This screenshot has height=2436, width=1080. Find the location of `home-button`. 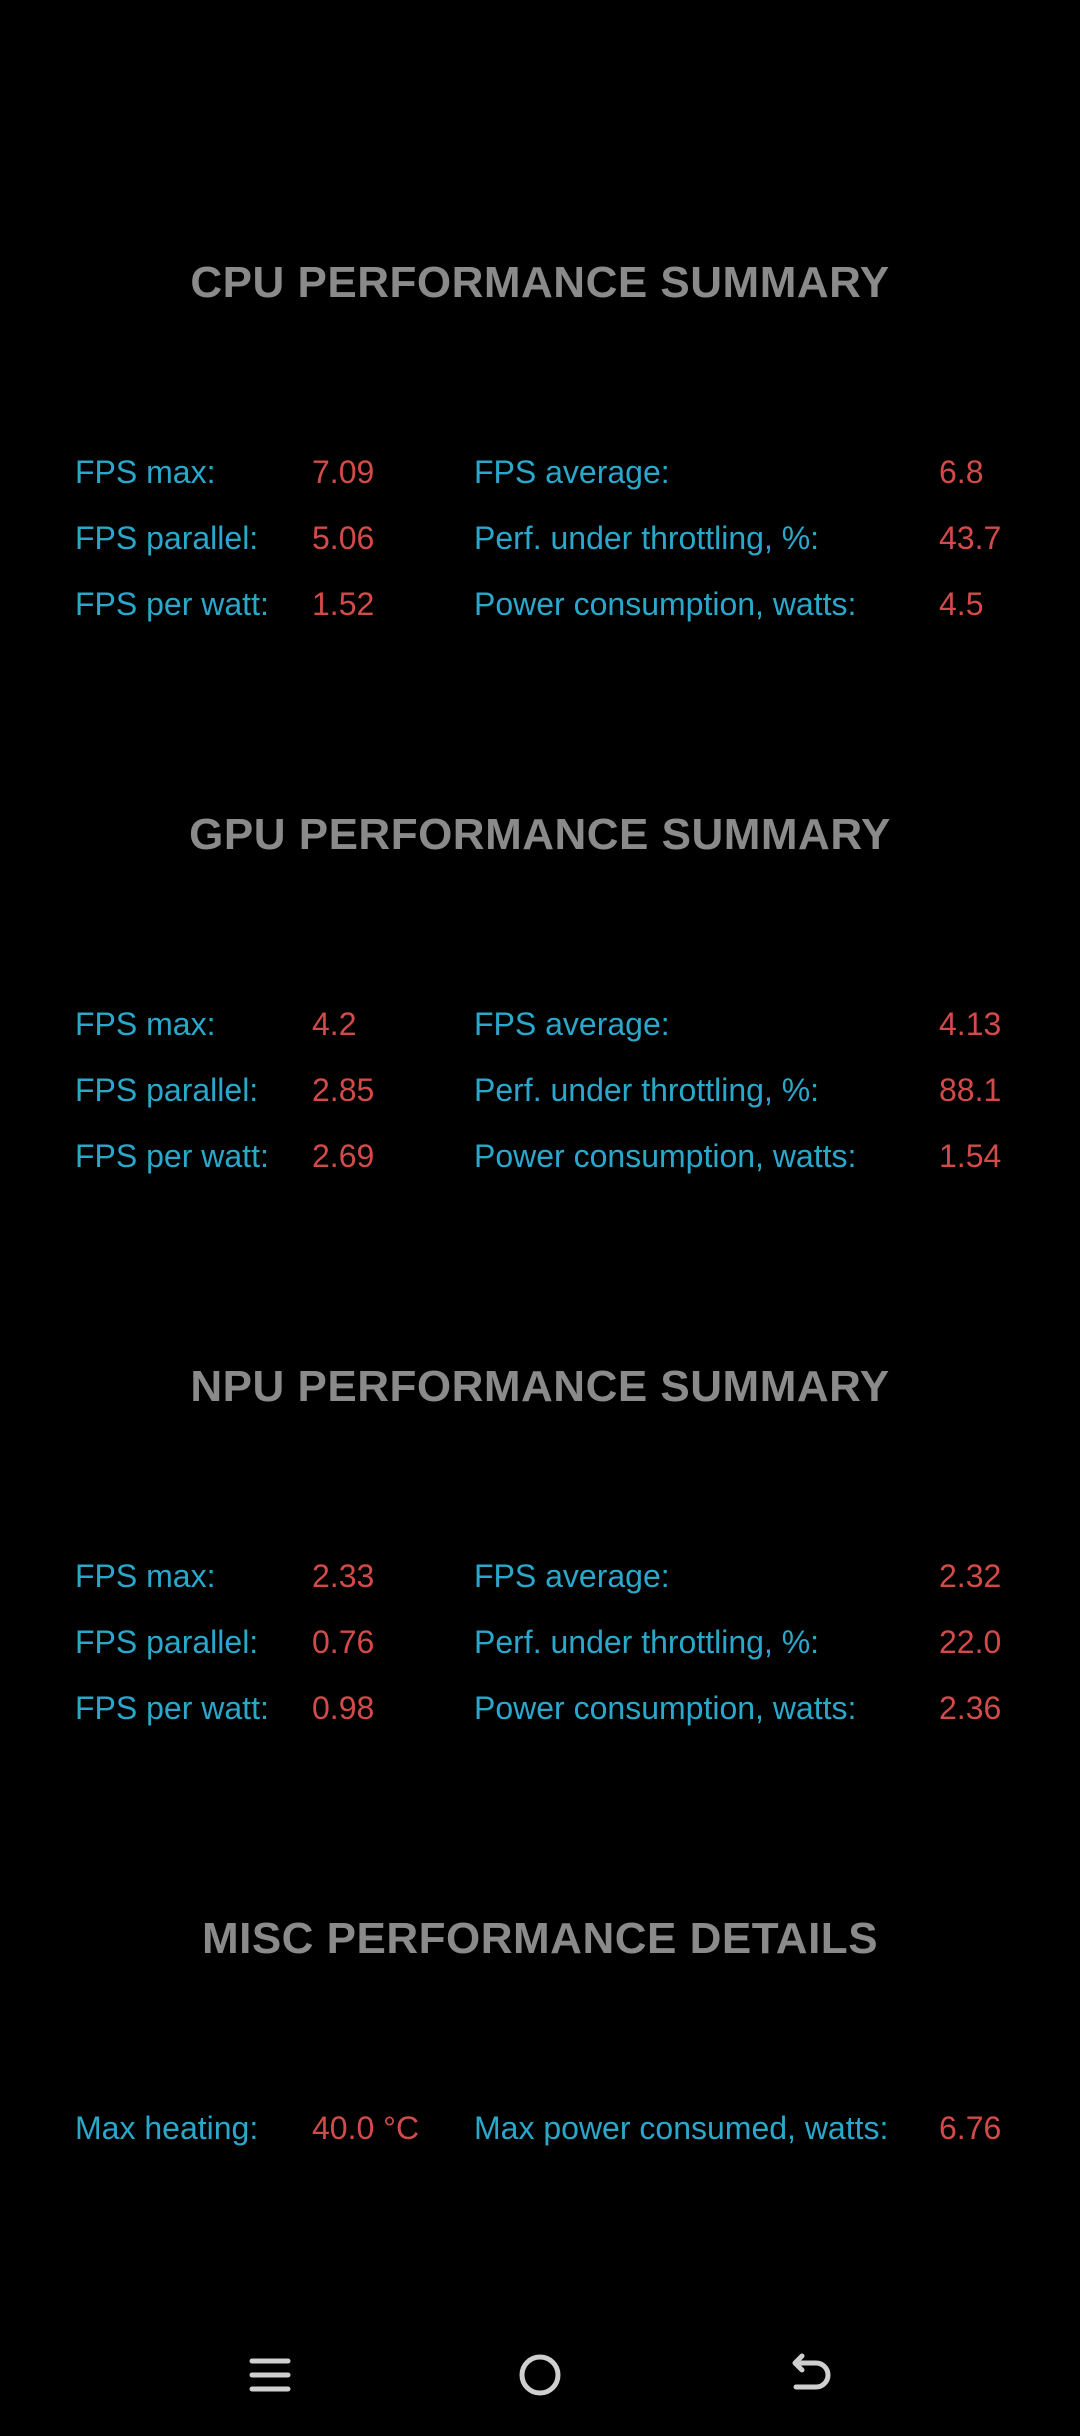

home-button is located at coordinates (540, 2375).